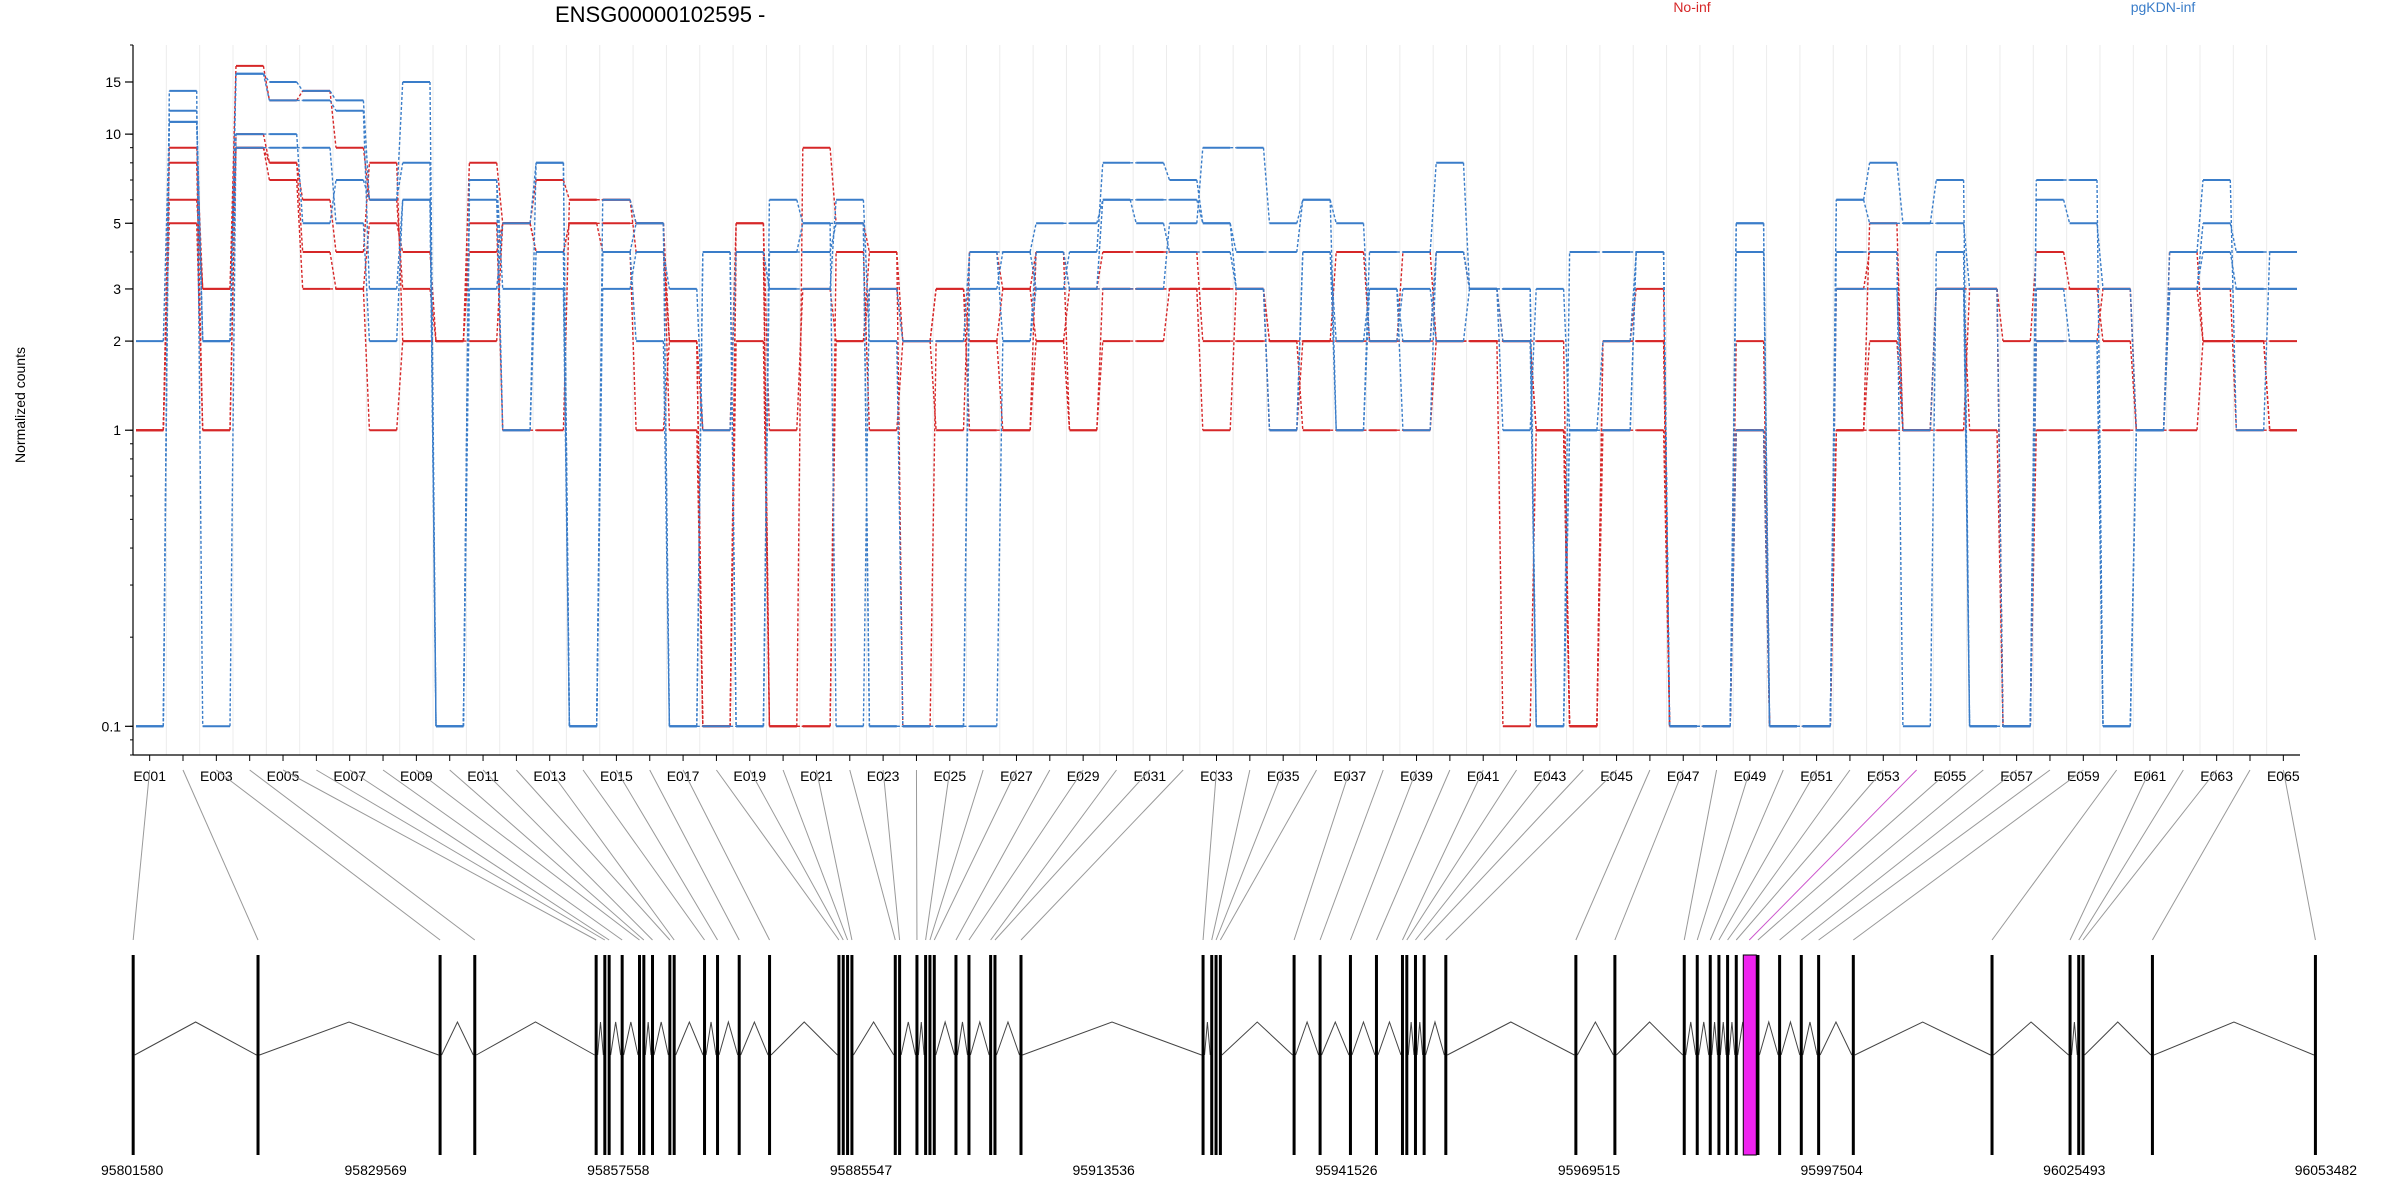 Image resolution: width=2400 pixels, height=1200 pixels. Describe the element at coordinates (113, 82) in the screenshot. I see `y-tick-label: 15` at that location.